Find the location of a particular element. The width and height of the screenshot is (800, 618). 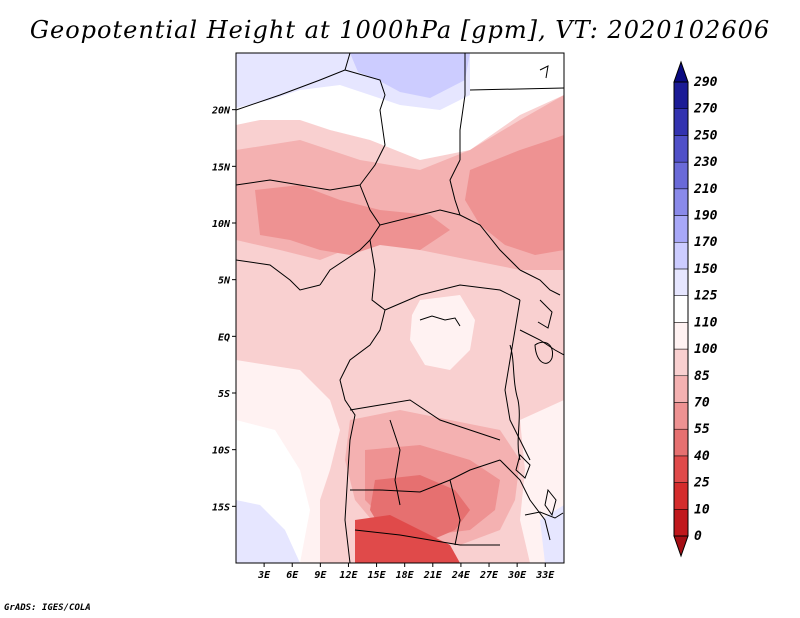

colorbar-label: 70 is located at coordinates (702, 402).